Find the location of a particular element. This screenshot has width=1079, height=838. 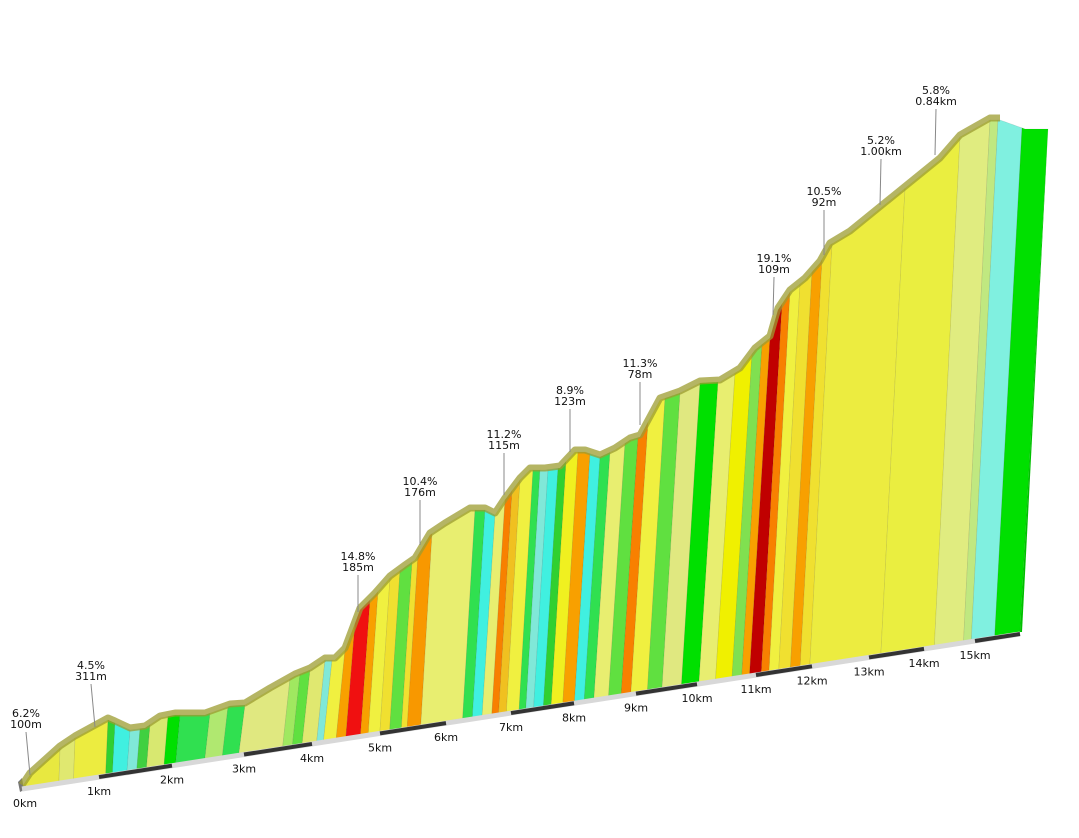

x-tick-label: 3km is located at coordinates (244, 769).